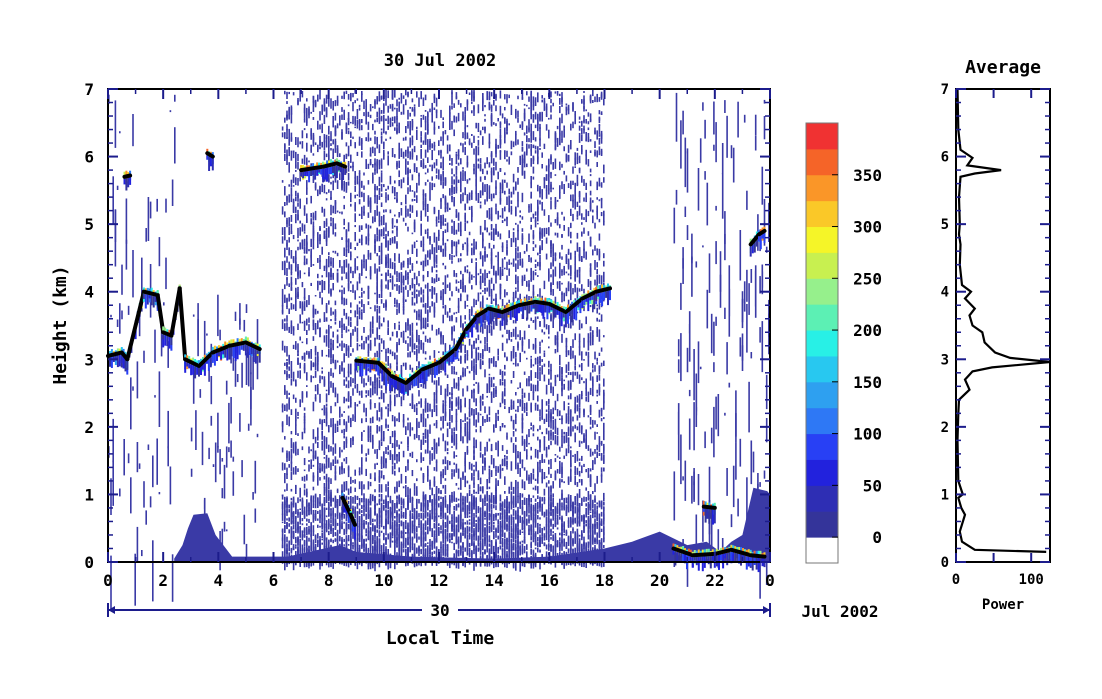 The height and width of the screenshot is (699, 1102). I want to click on average-y-tick-label: 3, so click(945, 360).